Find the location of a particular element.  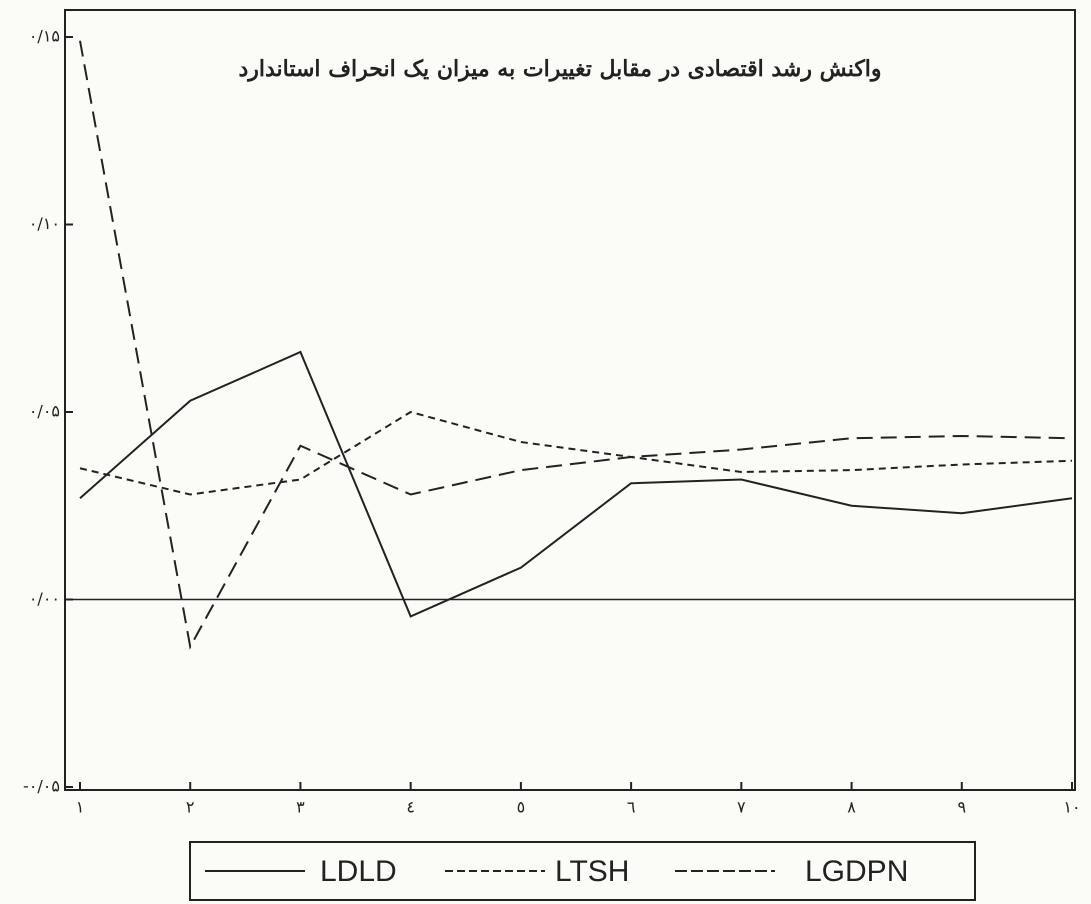

x-tick-label: ۸ is located at coordinates (851, 807).